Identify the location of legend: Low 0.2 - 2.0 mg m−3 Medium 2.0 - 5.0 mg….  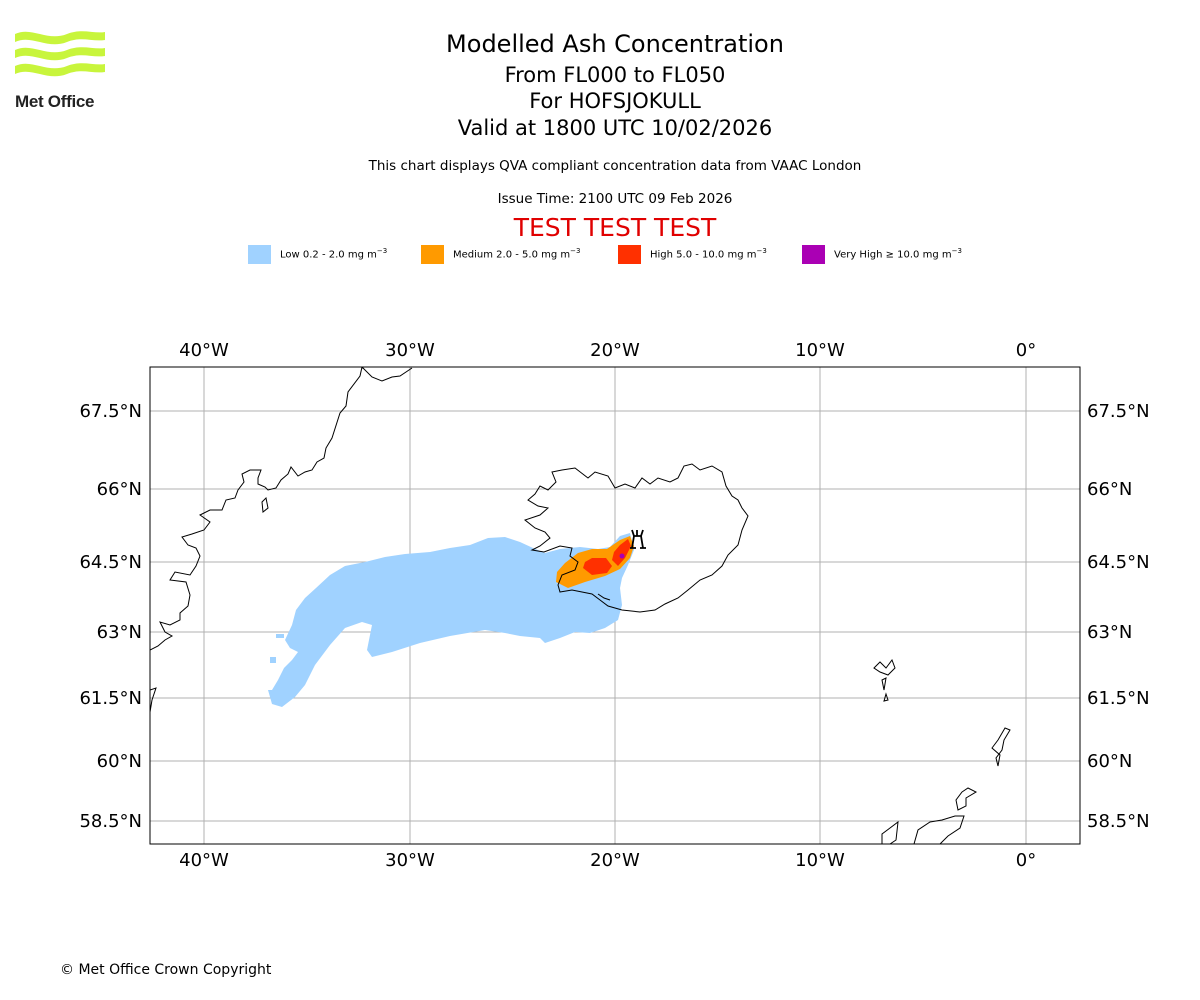
(600, 254).